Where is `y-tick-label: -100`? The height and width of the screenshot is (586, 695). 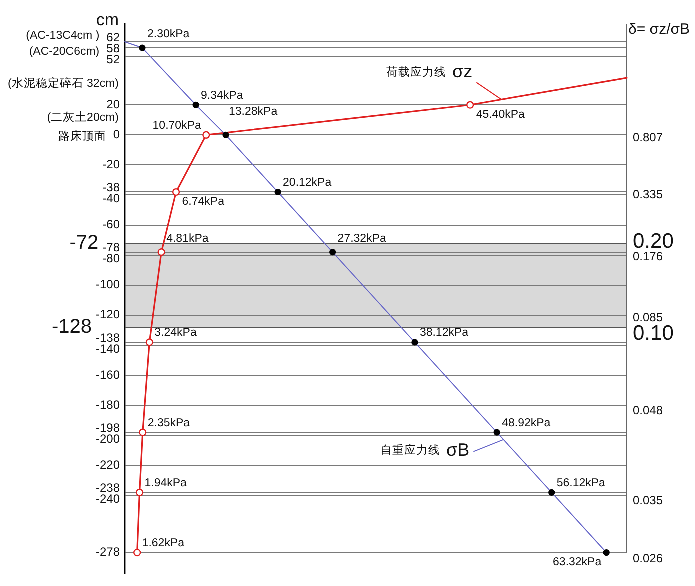 y-tick-label: -100 is located at coordinates (108, 285).